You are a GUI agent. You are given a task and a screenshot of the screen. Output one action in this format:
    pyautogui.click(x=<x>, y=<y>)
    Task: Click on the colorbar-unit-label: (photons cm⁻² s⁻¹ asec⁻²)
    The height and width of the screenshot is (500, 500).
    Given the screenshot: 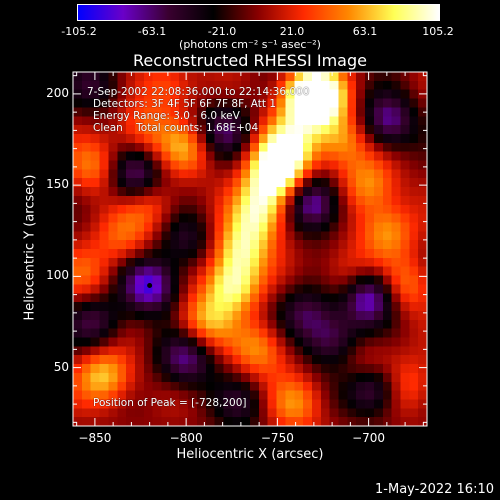 What is the action you would take?
    pyautogui.click(x=250, y=44)
    